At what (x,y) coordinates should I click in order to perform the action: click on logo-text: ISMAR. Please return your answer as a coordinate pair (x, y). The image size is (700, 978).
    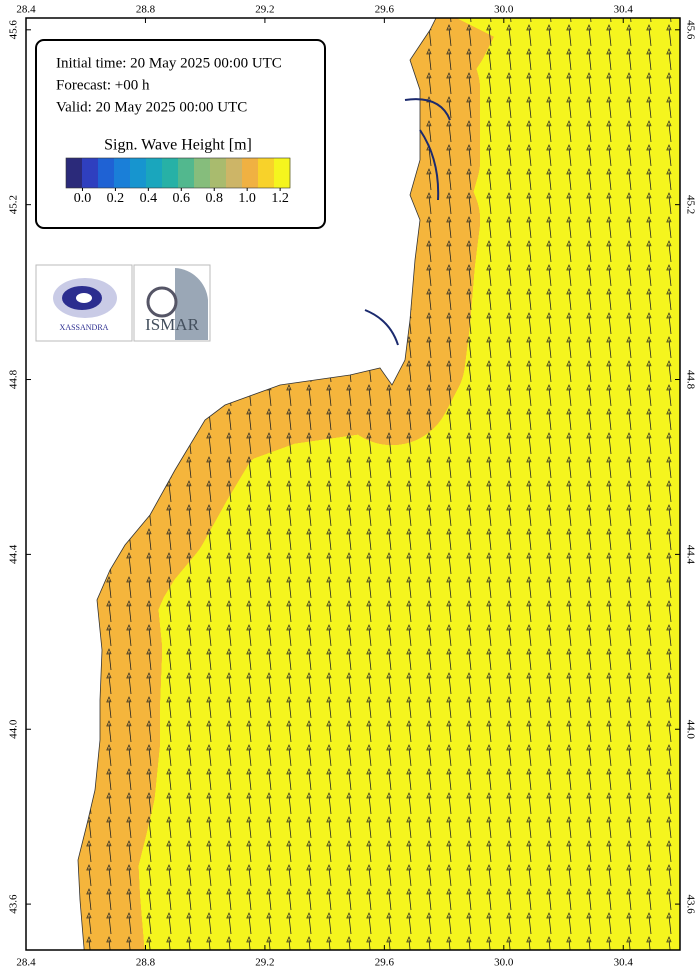
    Looking at the image, I should click on (172, 324).